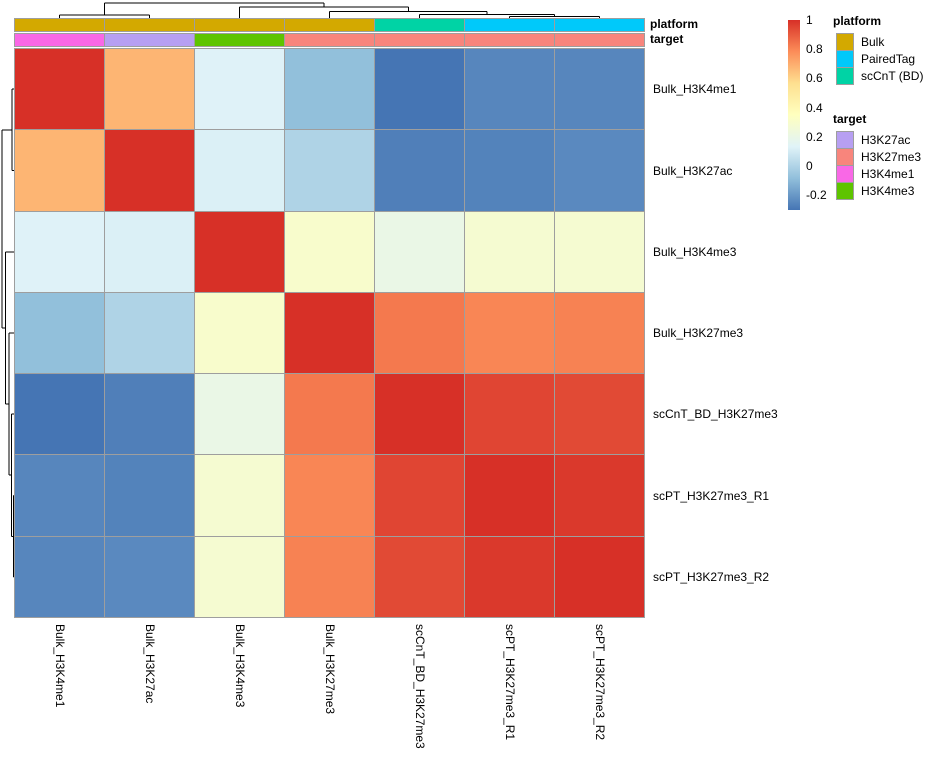 This screenshot has height=765, width=929. Describe the element at coordinates (419, 686) in the screenshot. I see `heatmap-column-label: scCnT_BD_H3K27me3` at that location.